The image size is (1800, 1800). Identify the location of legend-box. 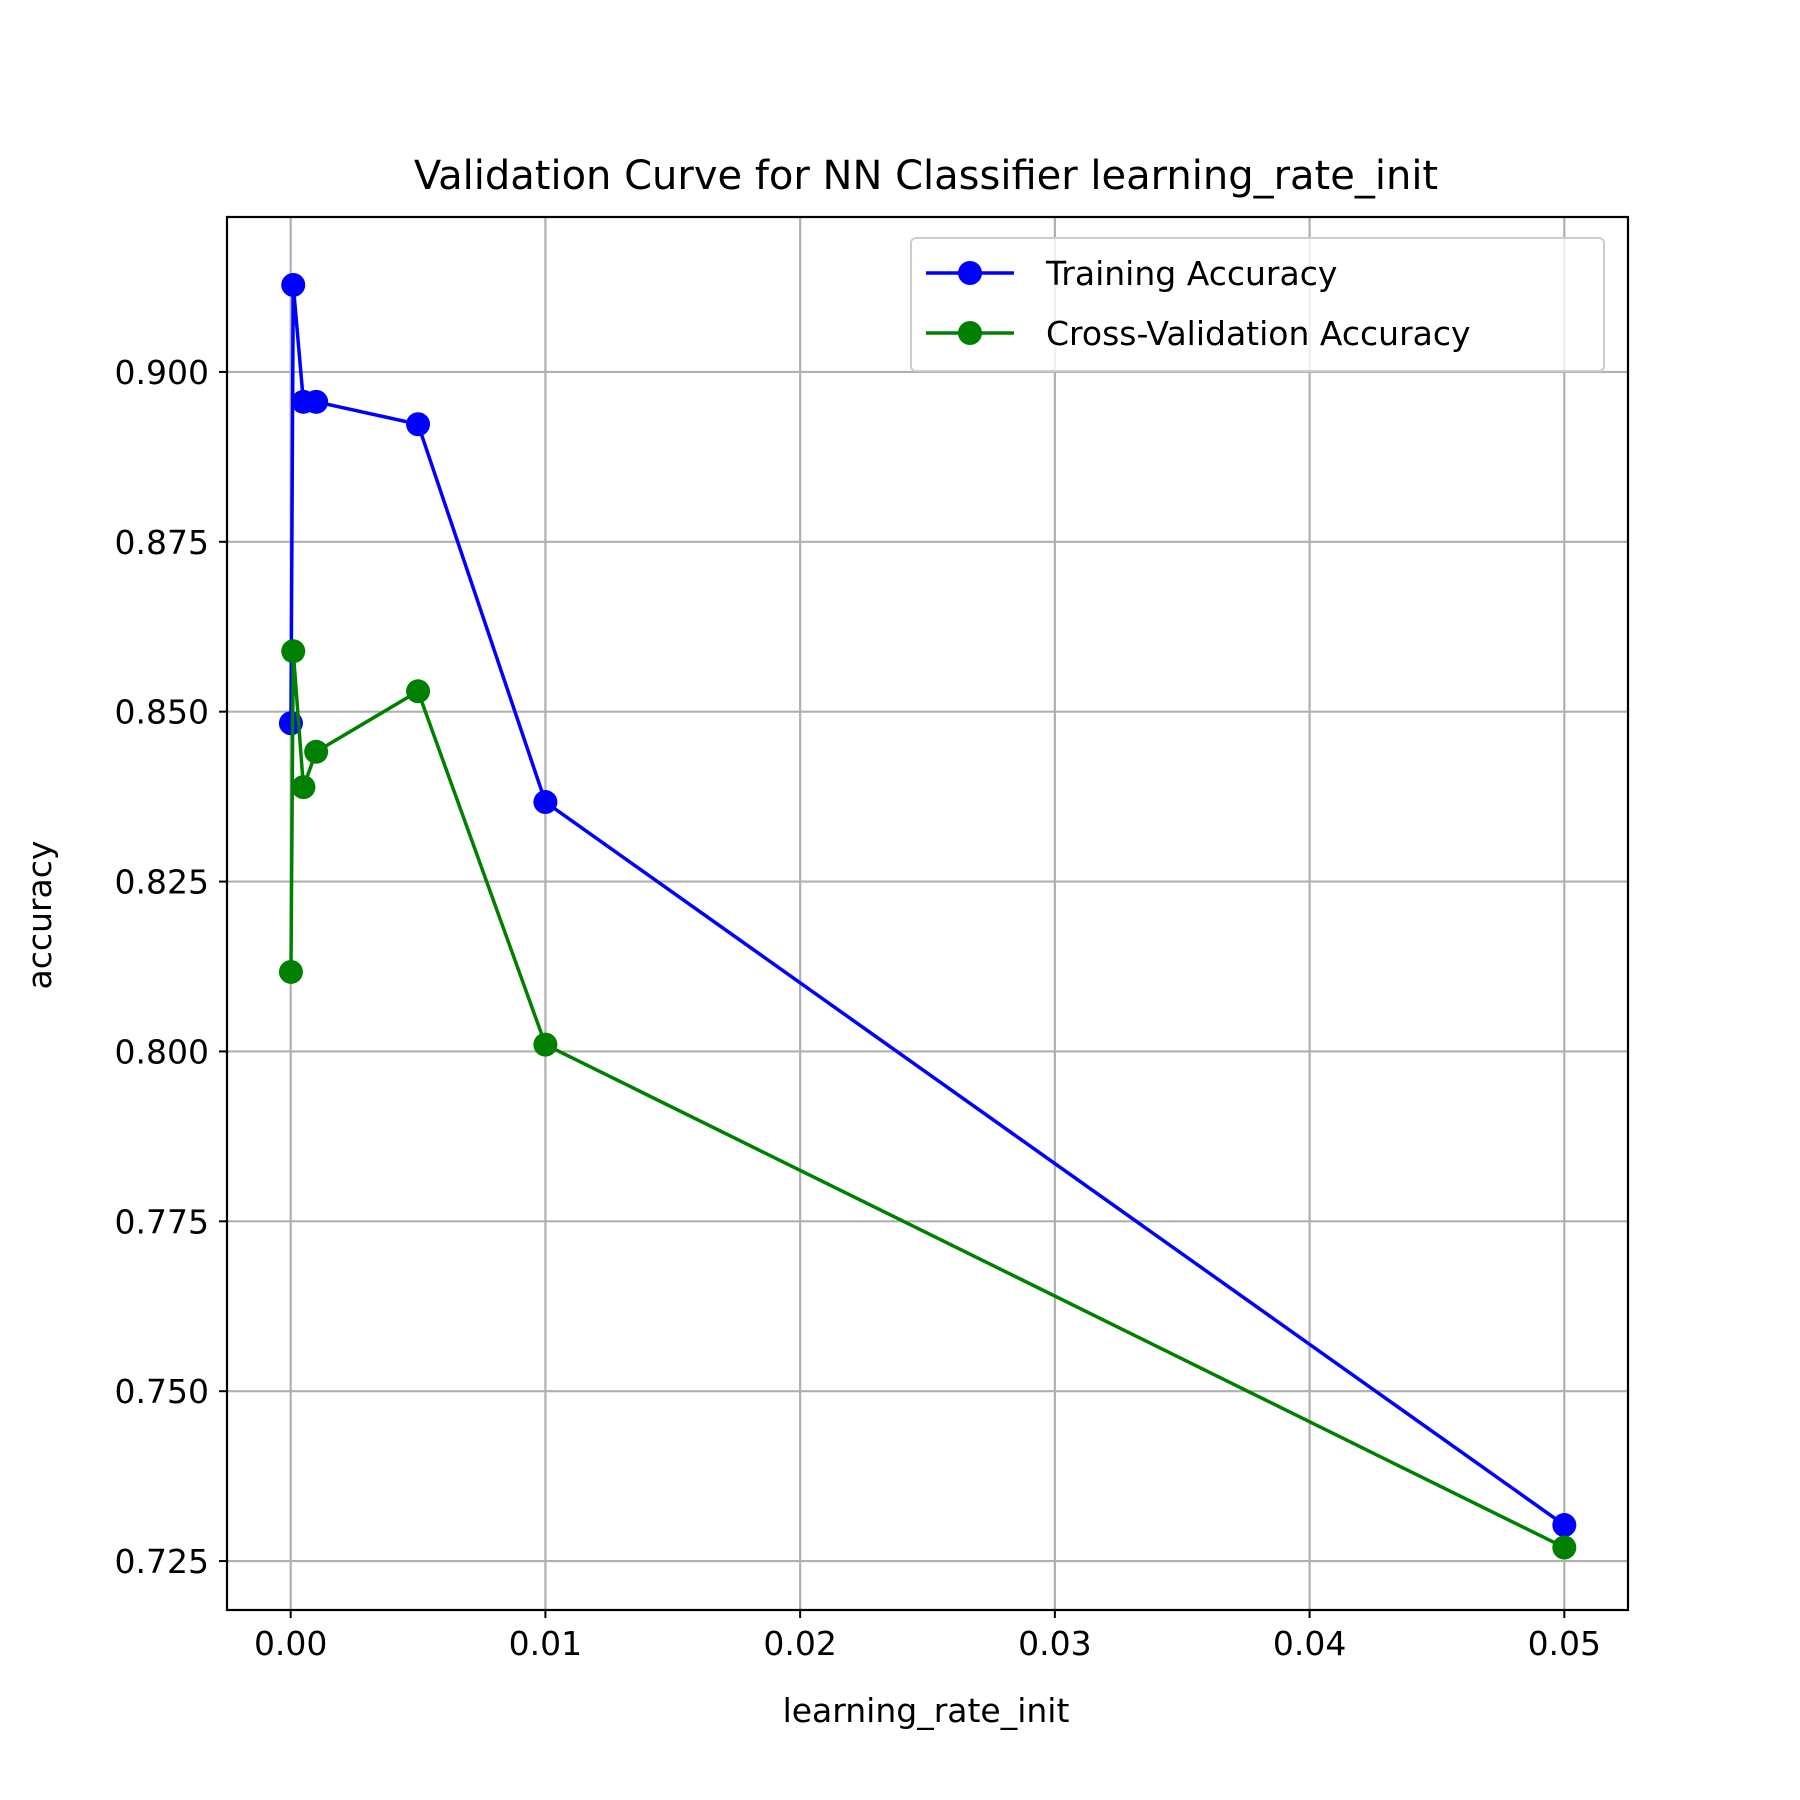
(1257, 304).